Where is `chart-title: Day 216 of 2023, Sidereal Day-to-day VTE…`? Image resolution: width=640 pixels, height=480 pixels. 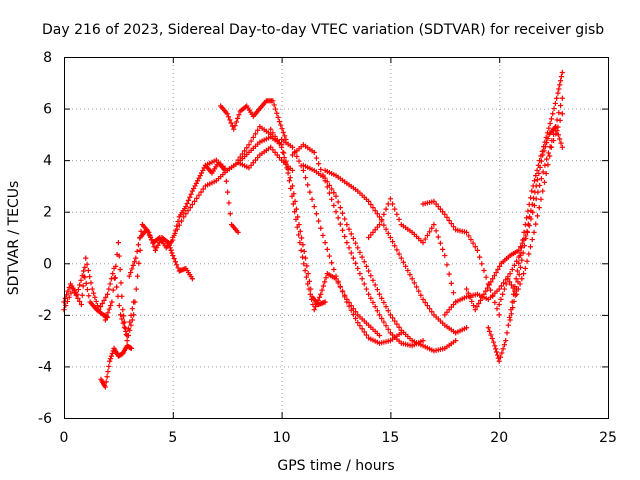
chart-title: Day 216 of 2023, Sidereal Day-to-day VTE… is located at coordinates (323, 30).